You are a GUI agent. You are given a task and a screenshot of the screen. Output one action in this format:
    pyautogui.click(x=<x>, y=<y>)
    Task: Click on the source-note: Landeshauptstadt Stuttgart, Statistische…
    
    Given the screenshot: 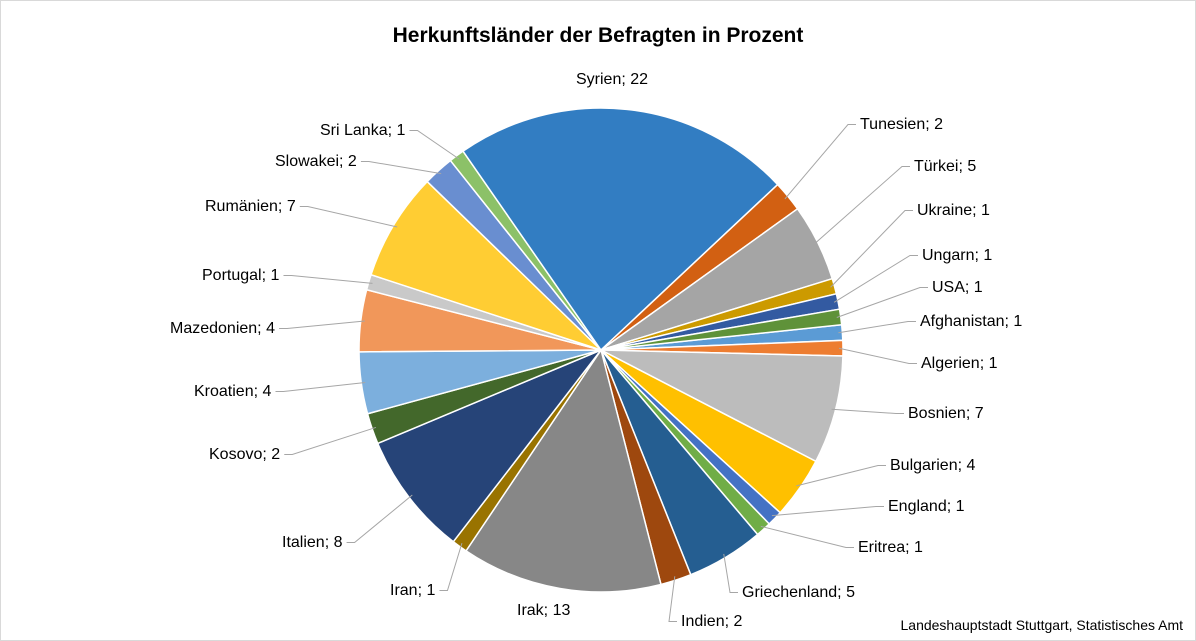 What is the action you would take?
    pyautogui.click(x=1042, y=625)
    